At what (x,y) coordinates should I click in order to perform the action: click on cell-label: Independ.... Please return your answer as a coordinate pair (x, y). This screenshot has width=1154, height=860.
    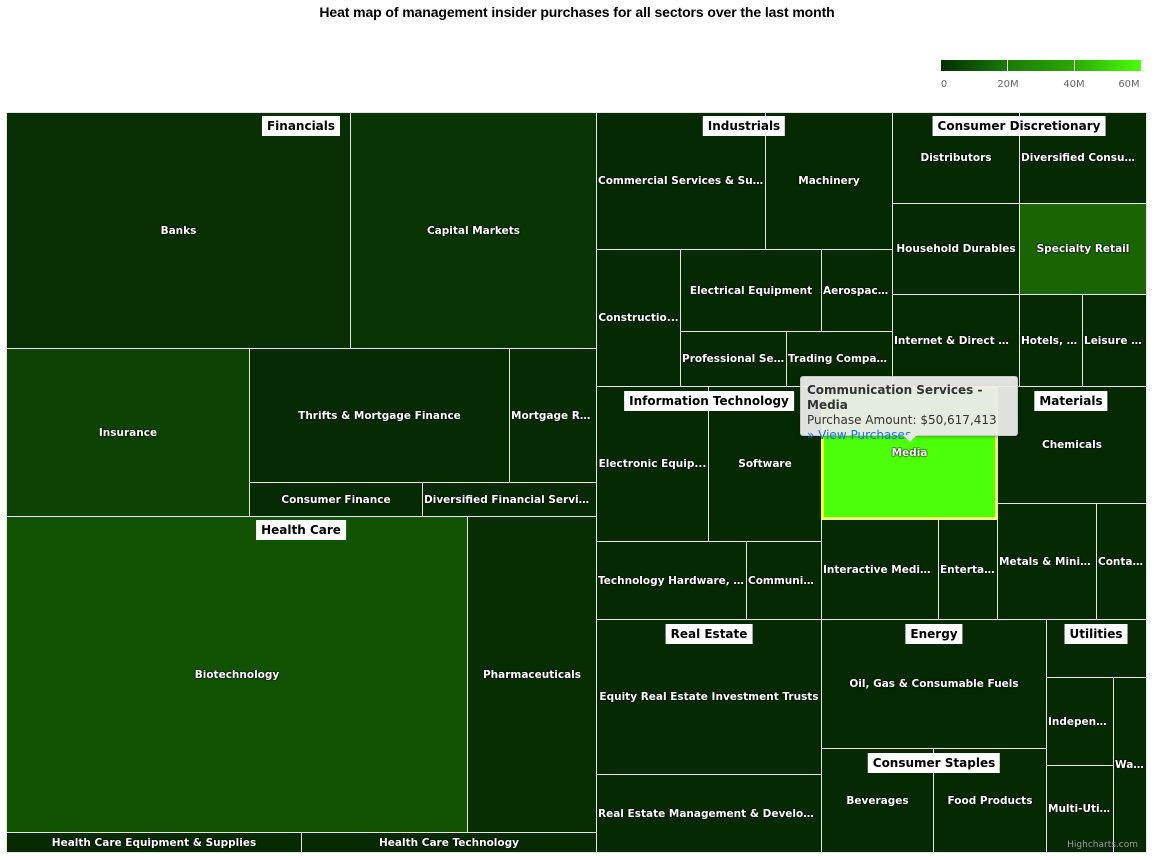
    Looking at the image, I should click on (1080, 721).